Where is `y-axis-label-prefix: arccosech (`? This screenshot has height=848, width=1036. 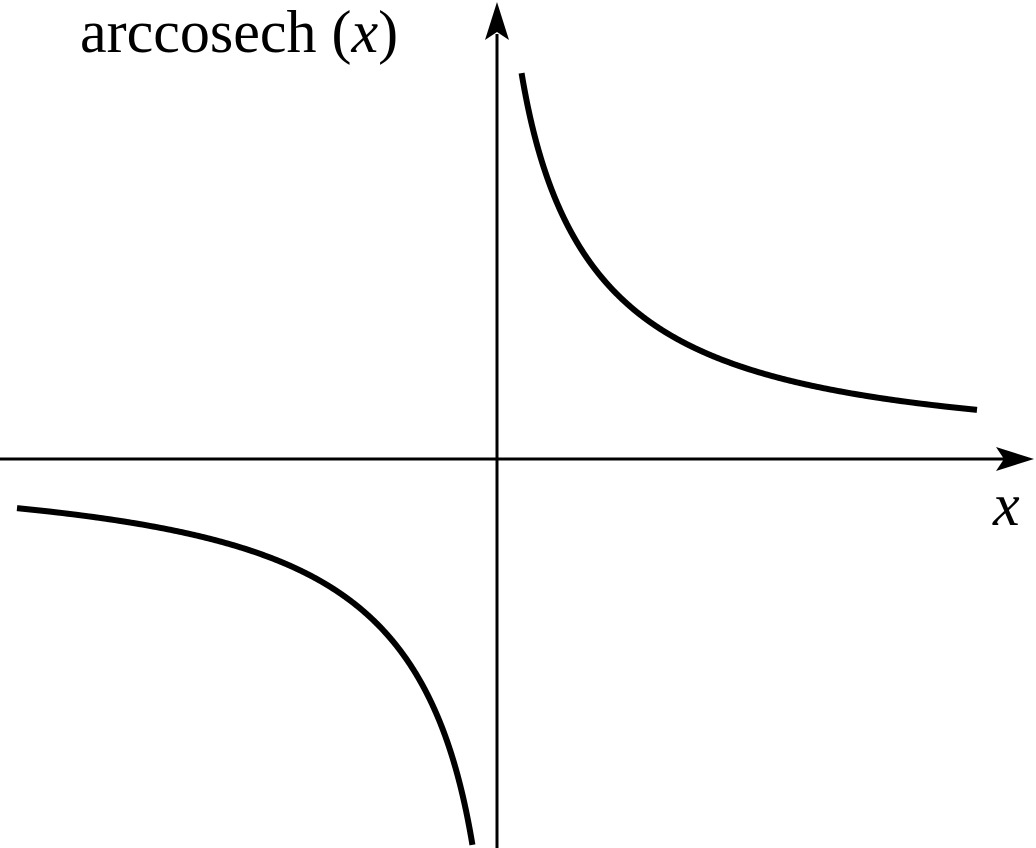 y-axis-label-prefix: arccosech ( is located at coordinates (215, 32).